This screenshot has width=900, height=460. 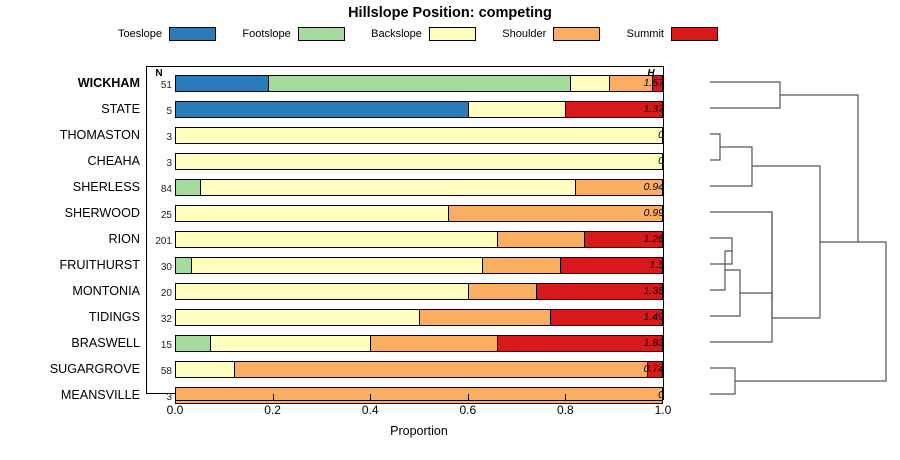 What do you see at coordinates (159, 73) in the screenshot?
I see `n-column-header: N` at bounding box center [159, 73].